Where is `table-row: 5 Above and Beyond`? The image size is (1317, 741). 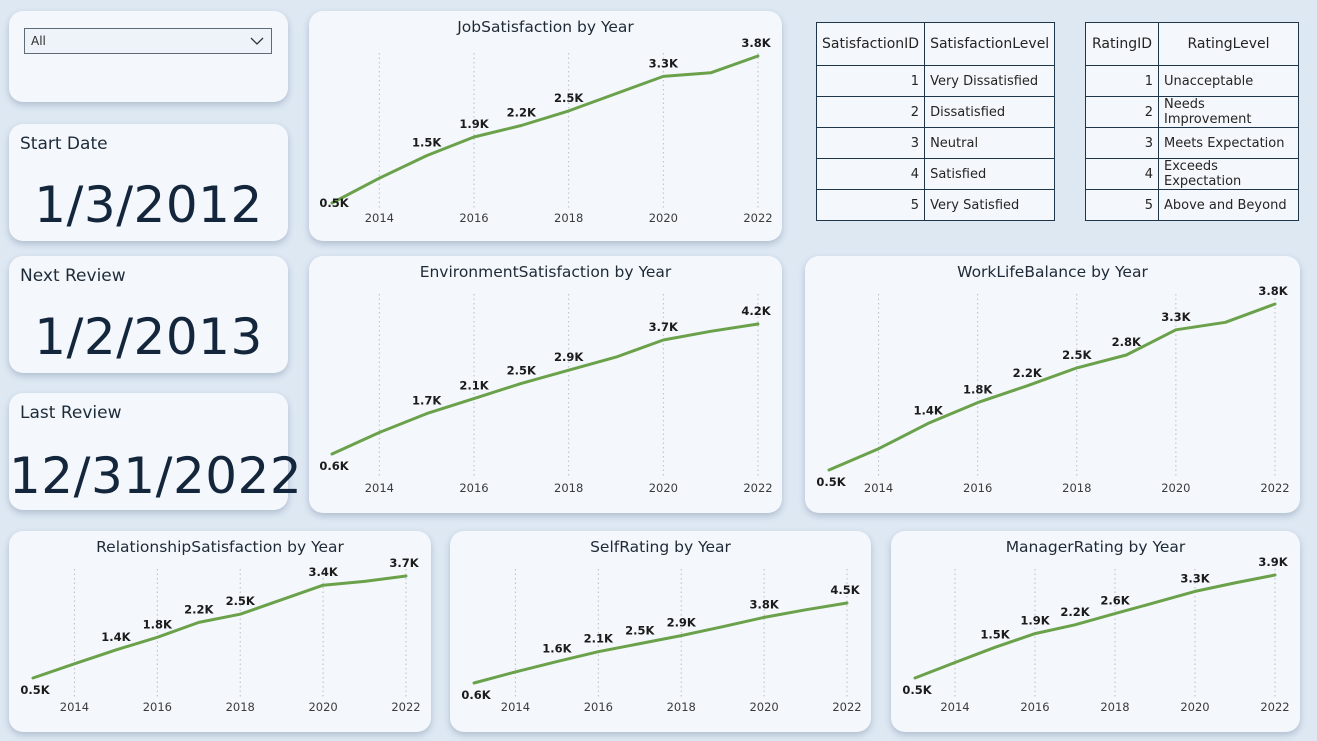
table-row: 5 Above and Beyond is located at coordinates (1192, 205).